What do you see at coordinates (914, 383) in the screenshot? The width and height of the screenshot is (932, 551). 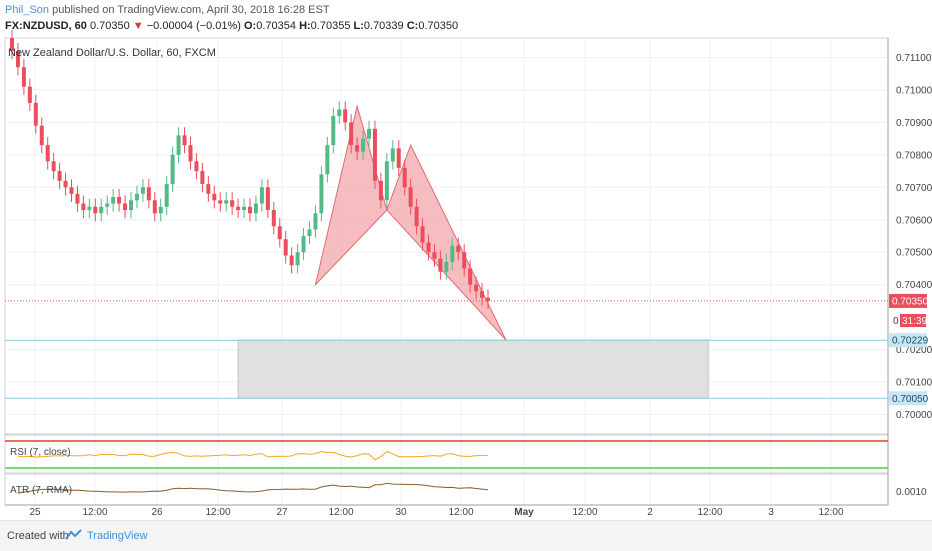 I see `y-tick-label: 0.70100` at bounding box center [914, 383].